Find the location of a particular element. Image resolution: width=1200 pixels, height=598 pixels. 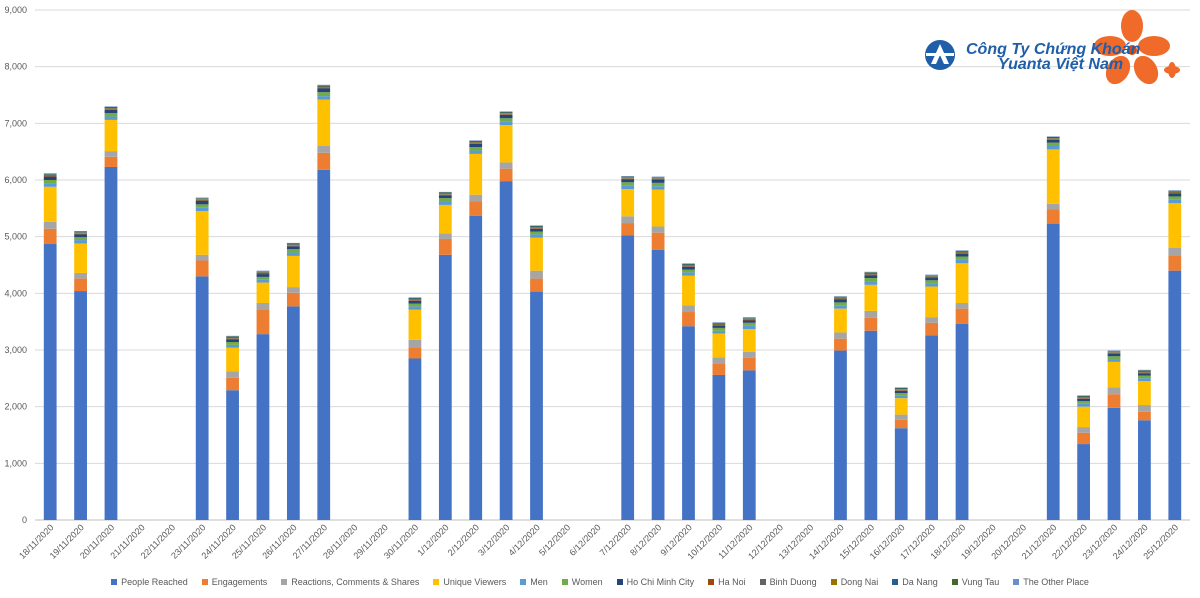

legend-label: Da Nang is located at coordinates (920, 582).